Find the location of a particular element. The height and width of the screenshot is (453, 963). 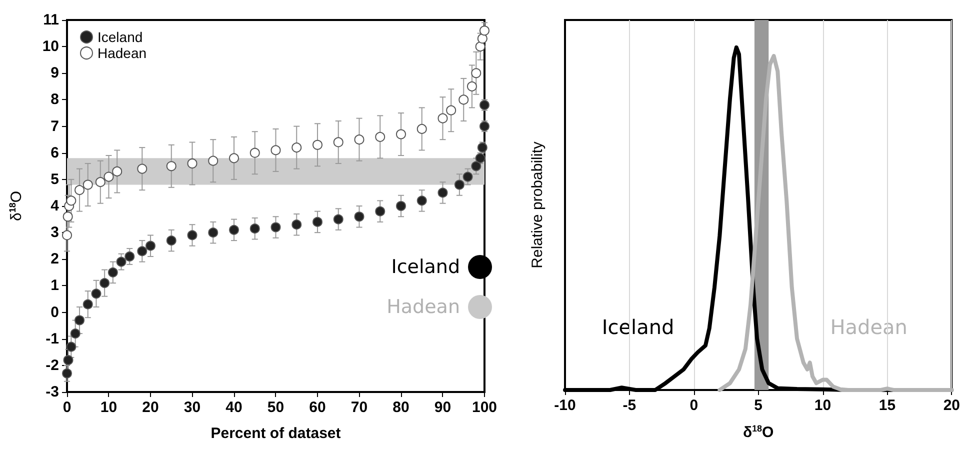

y-tick-label: 6 is located at coordinates (54, 153).